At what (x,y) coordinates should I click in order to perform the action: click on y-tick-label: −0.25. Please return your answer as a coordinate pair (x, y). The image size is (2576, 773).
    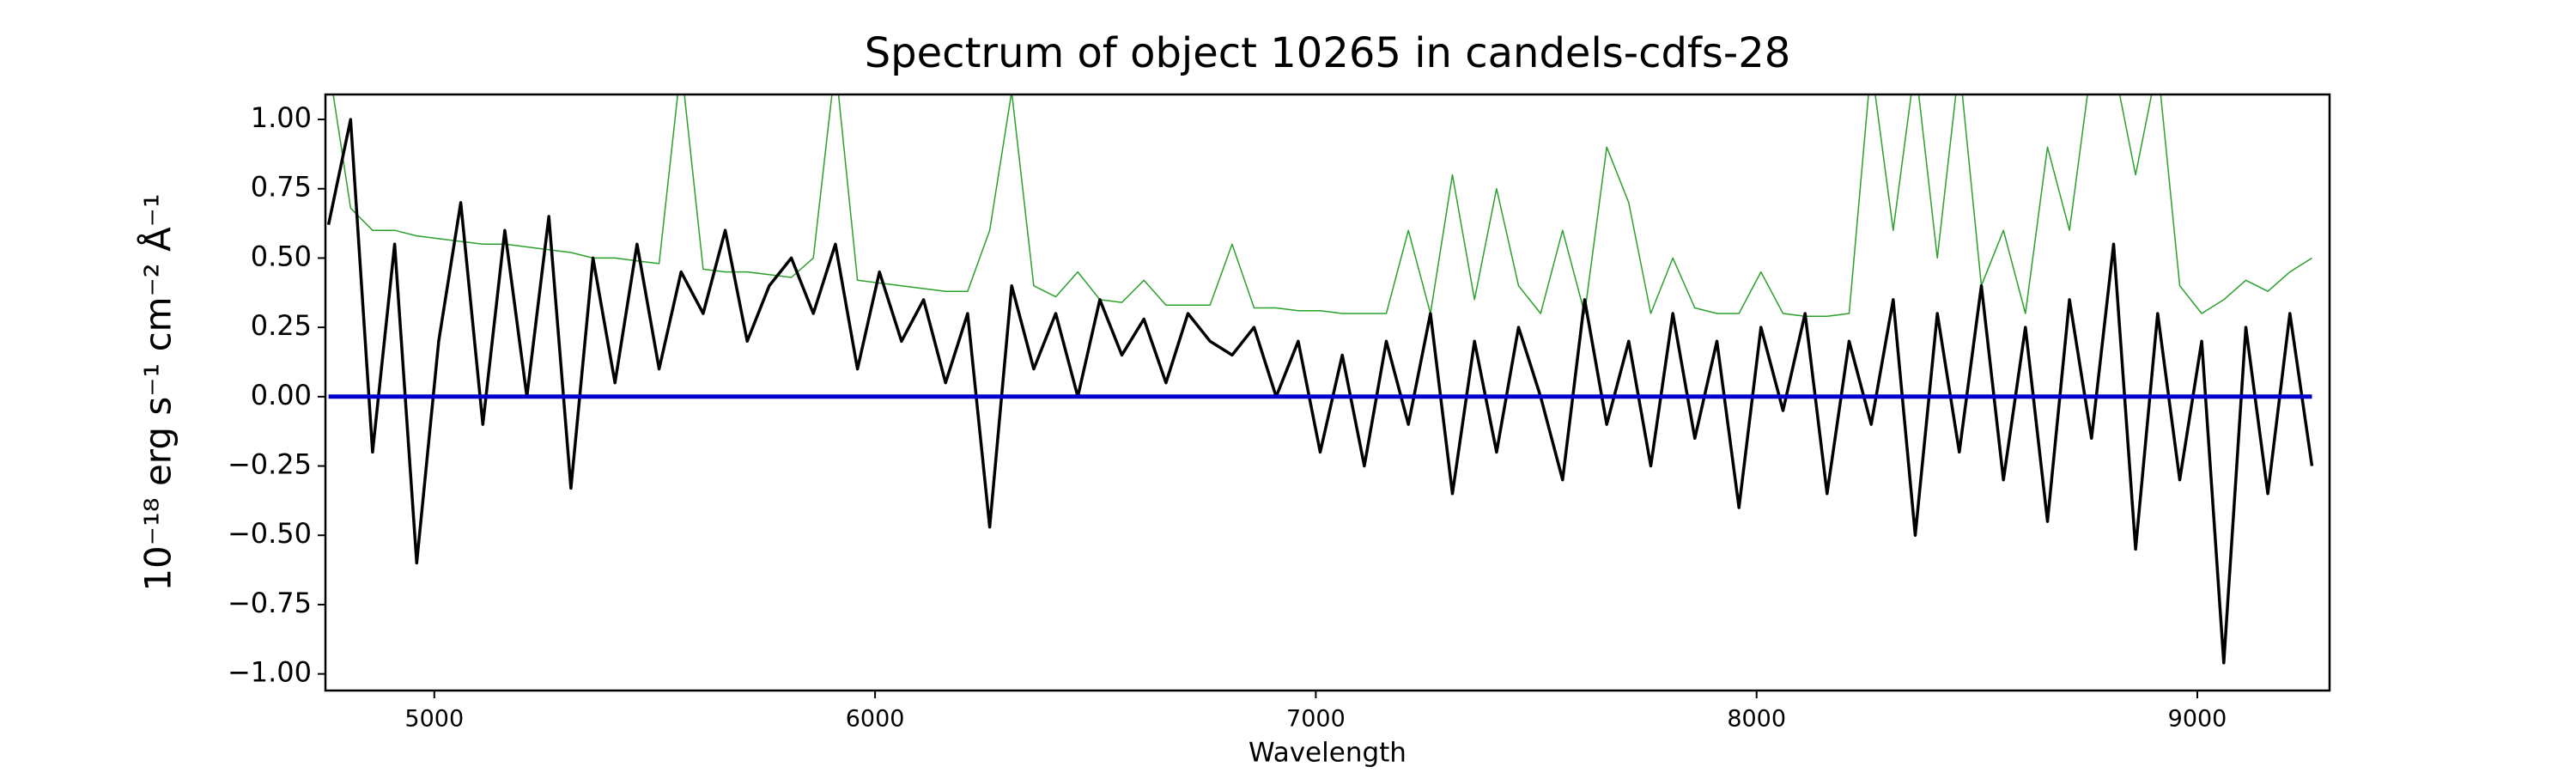
    Looking at the image, I should click on (270, 465).